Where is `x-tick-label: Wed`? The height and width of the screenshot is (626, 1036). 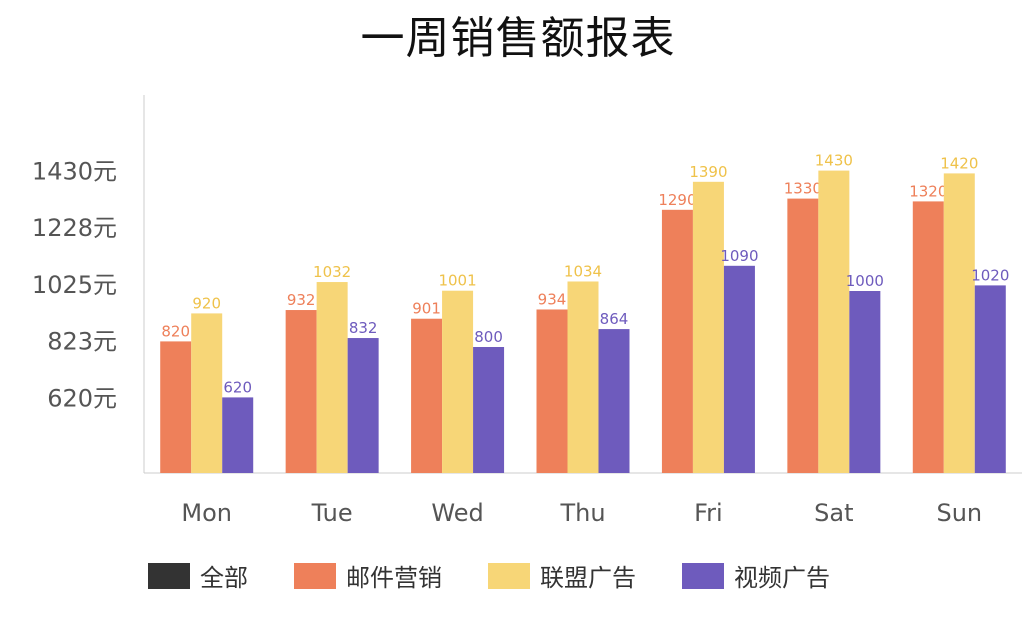 x-tick-label: Wed is located at coordinates (457, 513).